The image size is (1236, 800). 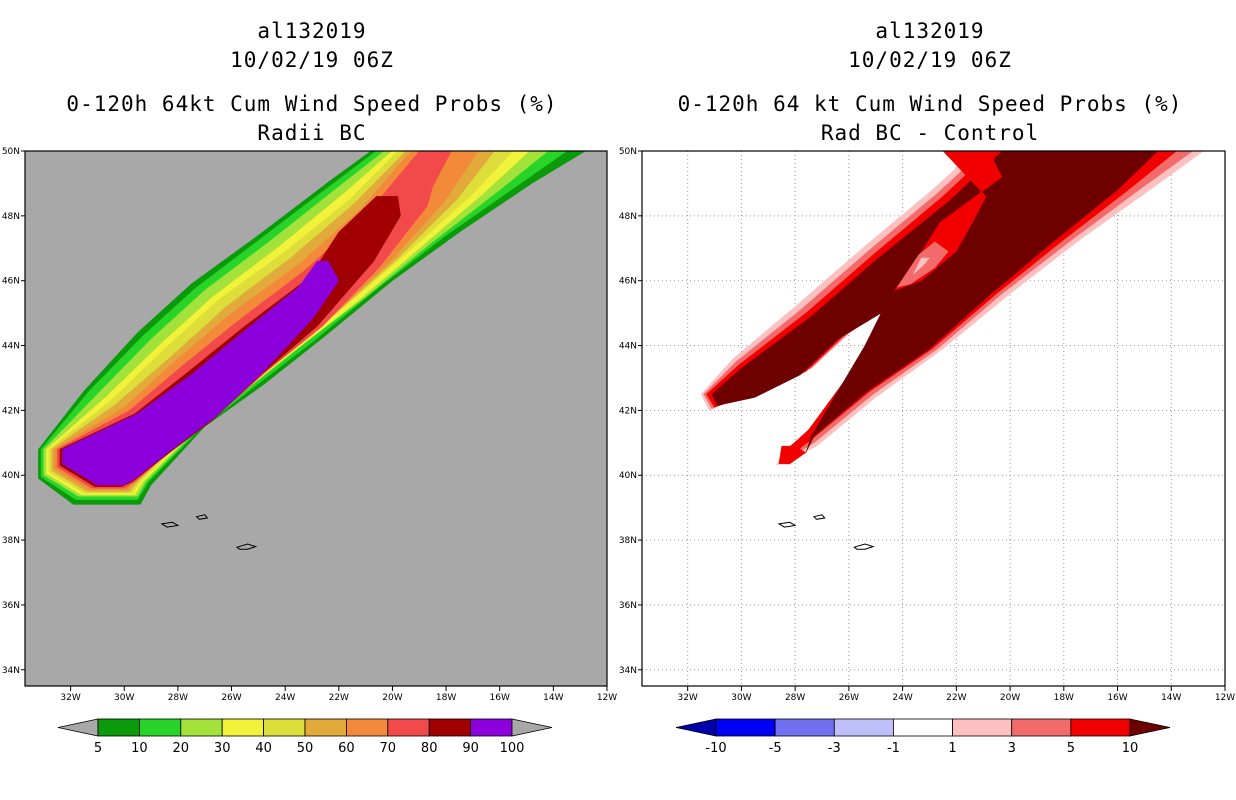 I want to click on left-y-tick-label: 34N, so click(x=11, y=671).